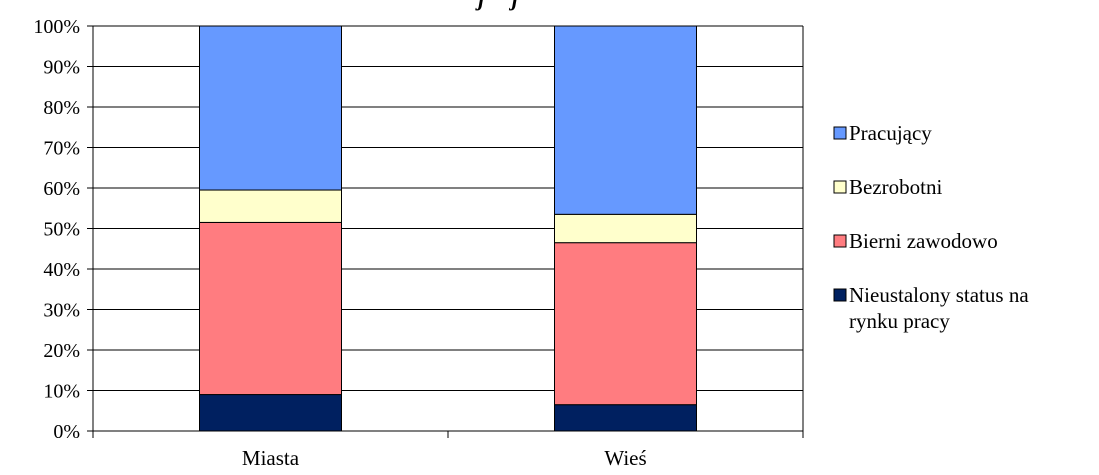 Image resolution: width=1099 pixels, height=475 pixels. I want to click on y-tick-label: 10%, so click(61, 392).